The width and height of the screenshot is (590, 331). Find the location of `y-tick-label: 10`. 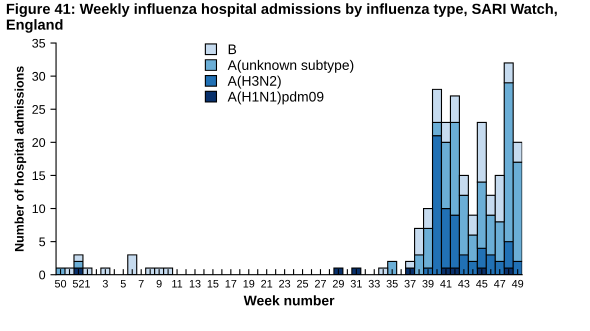

y-tick-label: 10 is located at coordinates (39, 209).